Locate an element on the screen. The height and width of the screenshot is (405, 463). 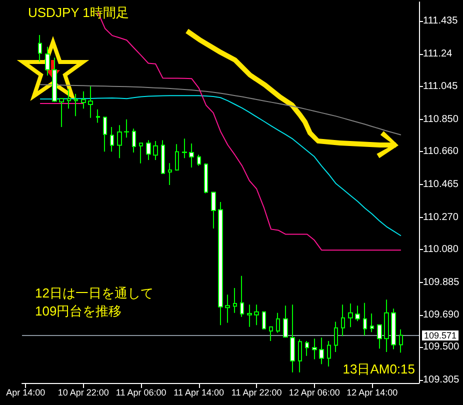
ref-line-label: 109.571 is located at coordinates (440, 335).